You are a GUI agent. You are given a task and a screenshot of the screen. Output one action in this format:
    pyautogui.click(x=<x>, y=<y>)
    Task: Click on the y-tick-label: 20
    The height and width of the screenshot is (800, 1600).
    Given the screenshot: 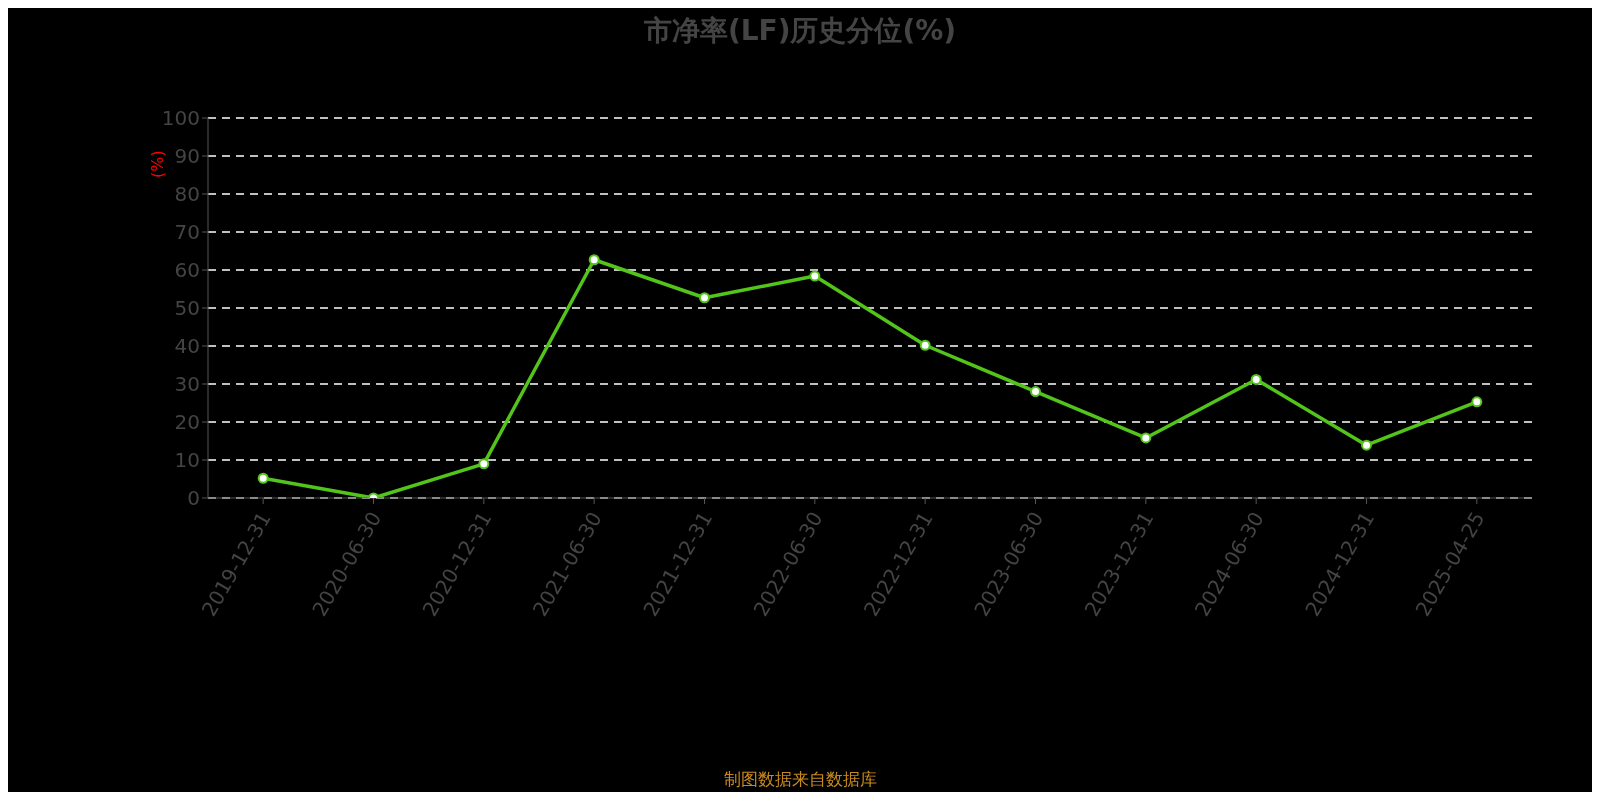 What is the action you would take?
    pyautogui.click(x=187, y=422)
    